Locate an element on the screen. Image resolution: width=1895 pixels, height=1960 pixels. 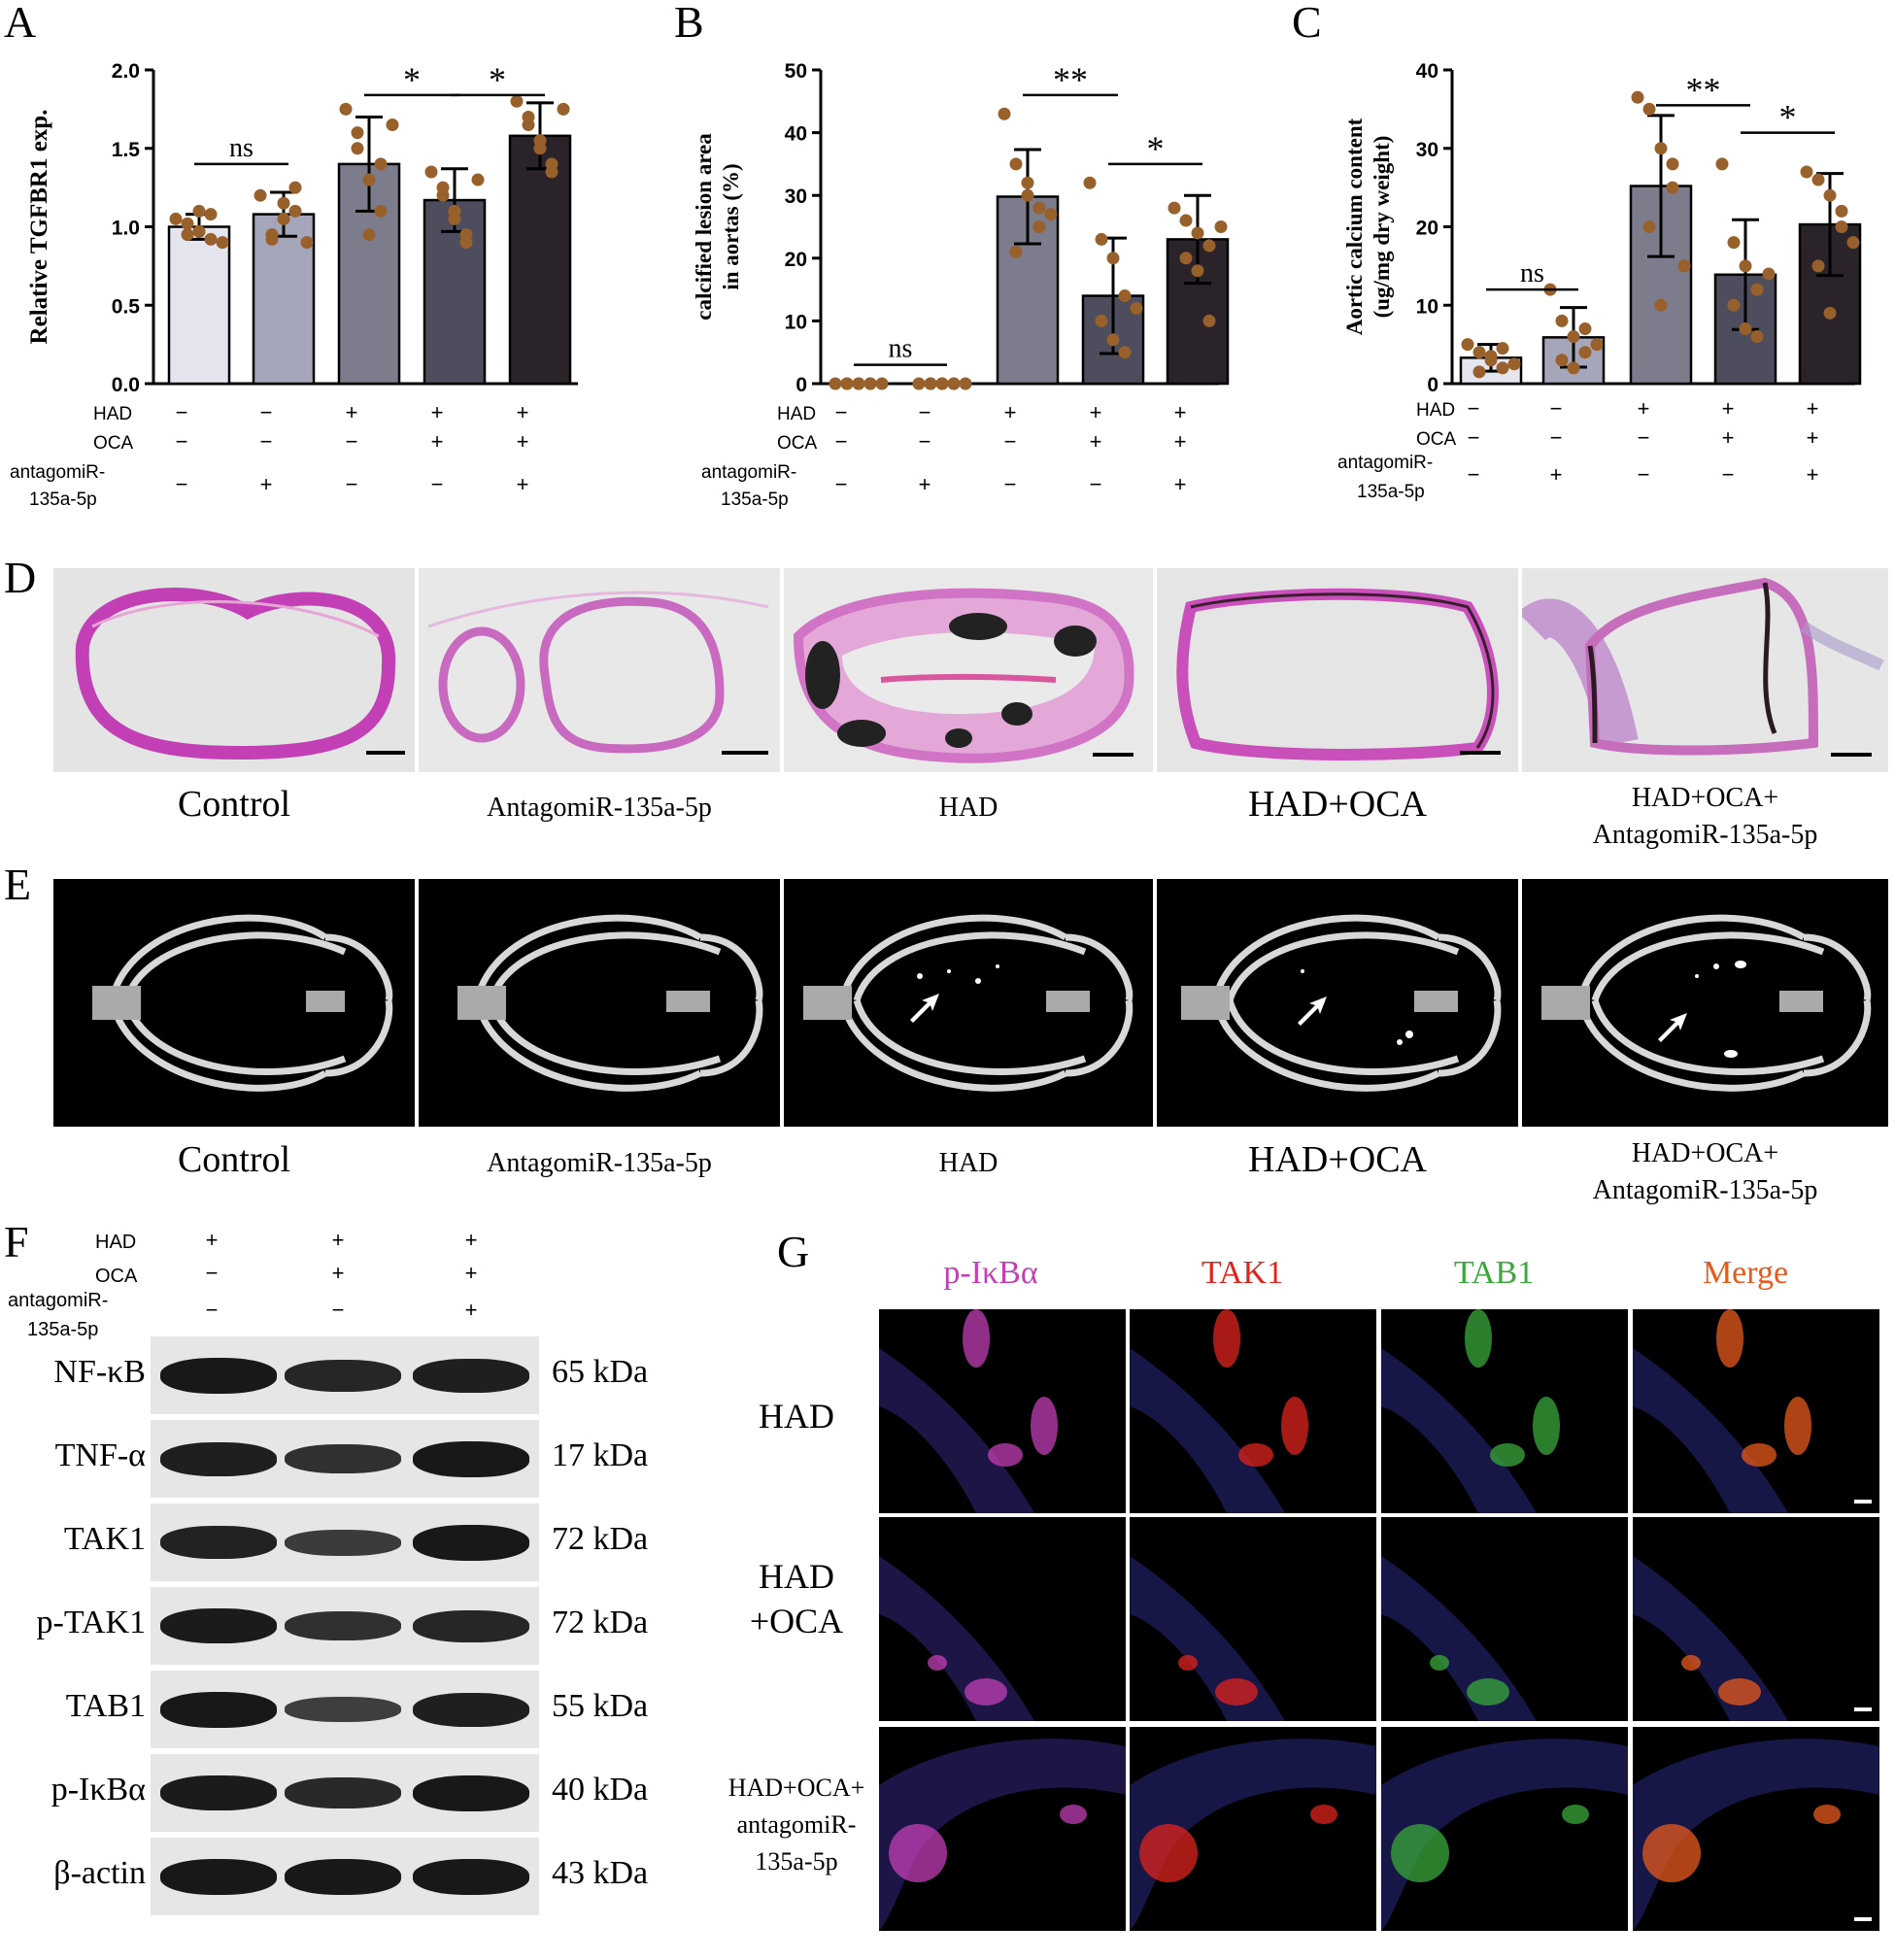
y-tick-label: 2.0 is located at coordinates (126, 71).